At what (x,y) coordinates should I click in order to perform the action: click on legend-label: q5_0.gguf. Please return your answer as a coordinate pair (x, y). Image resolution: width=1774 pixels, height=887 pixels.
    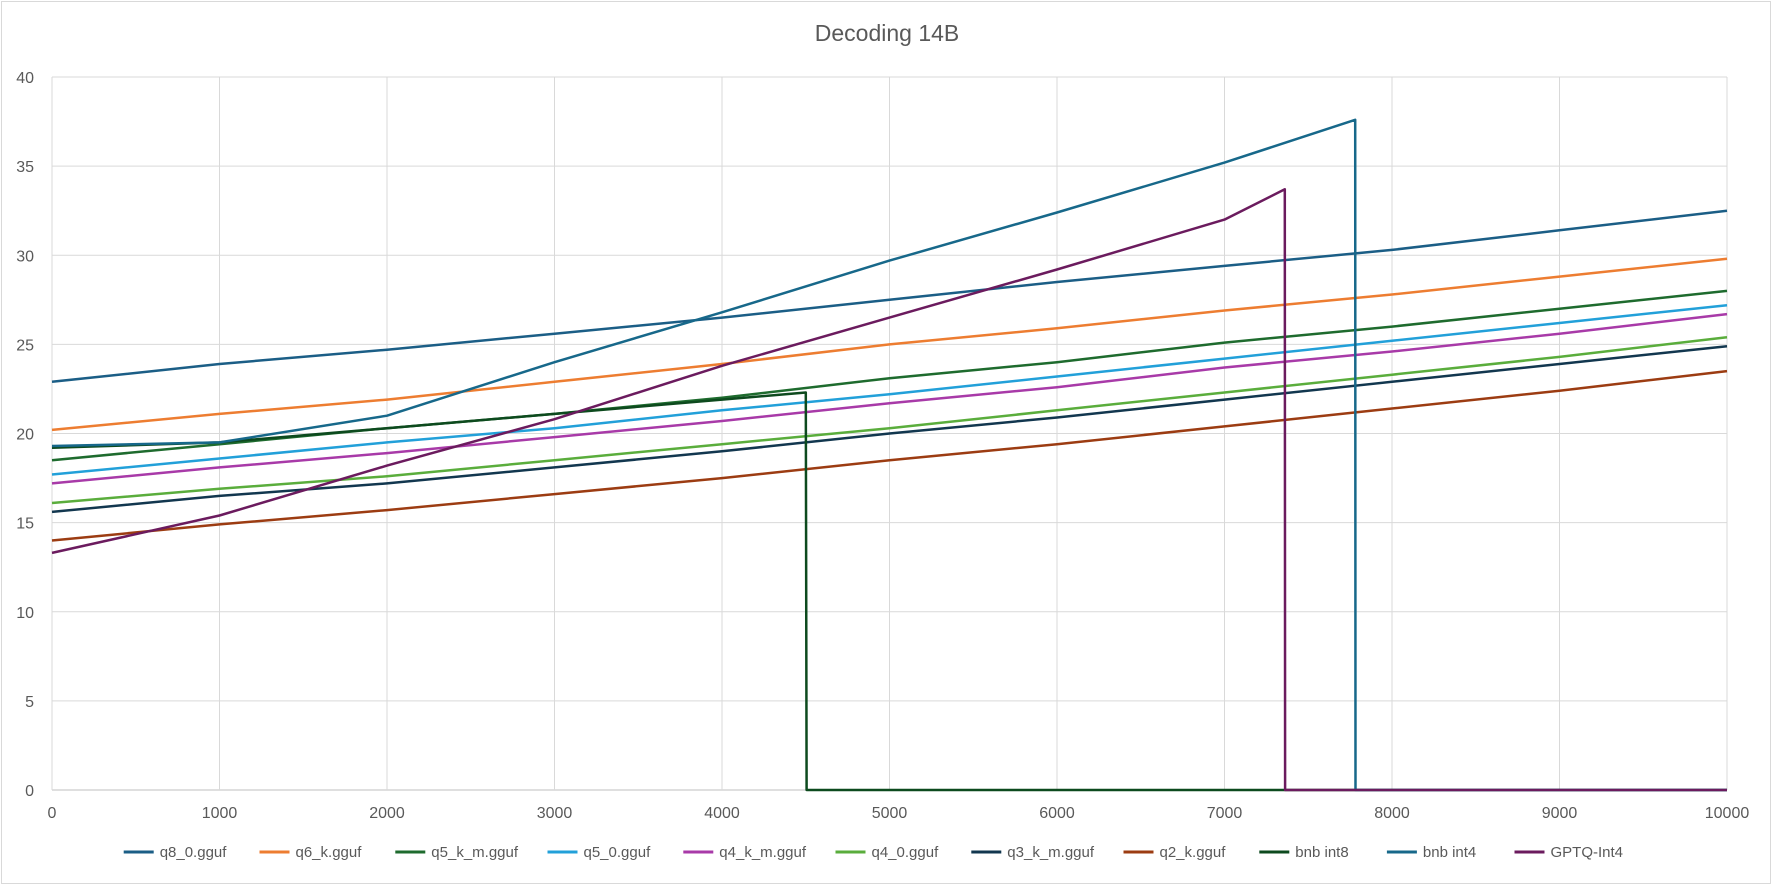
    Looking at the image, I should click on (618, 852).